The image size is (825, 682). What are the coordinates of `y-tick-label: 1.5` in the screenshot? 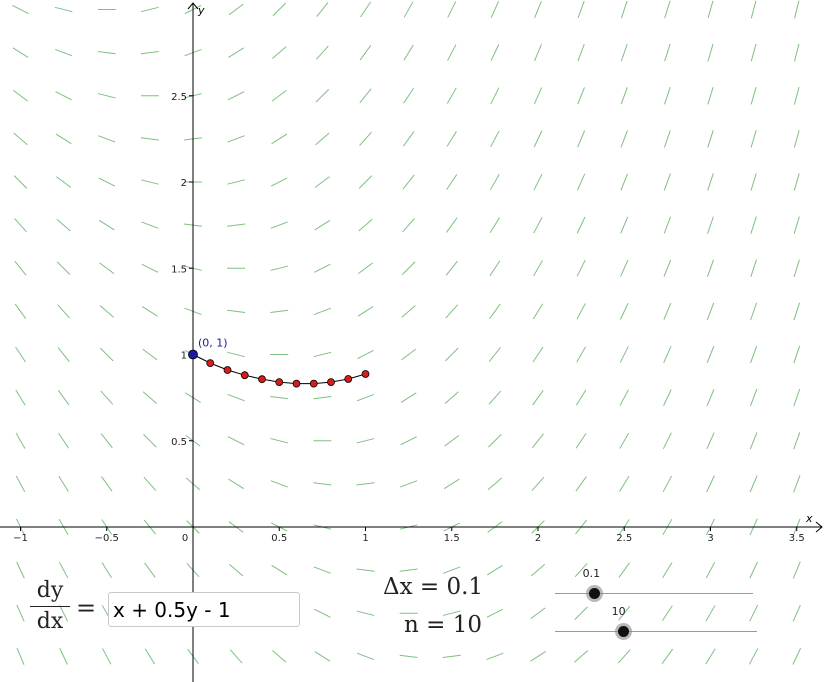 It's located at (179, 269).